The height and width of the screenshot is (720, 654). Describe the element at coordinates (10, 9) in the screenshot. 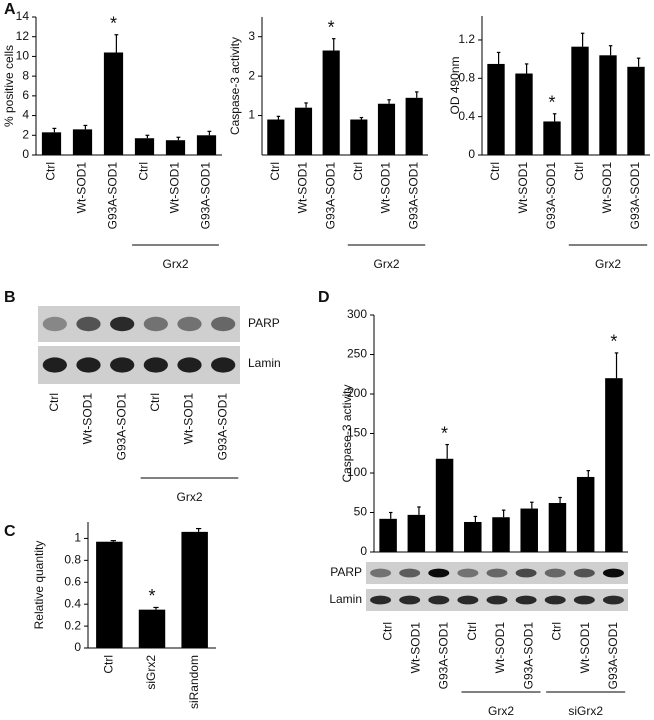

I see `panel-label: A` at that location.